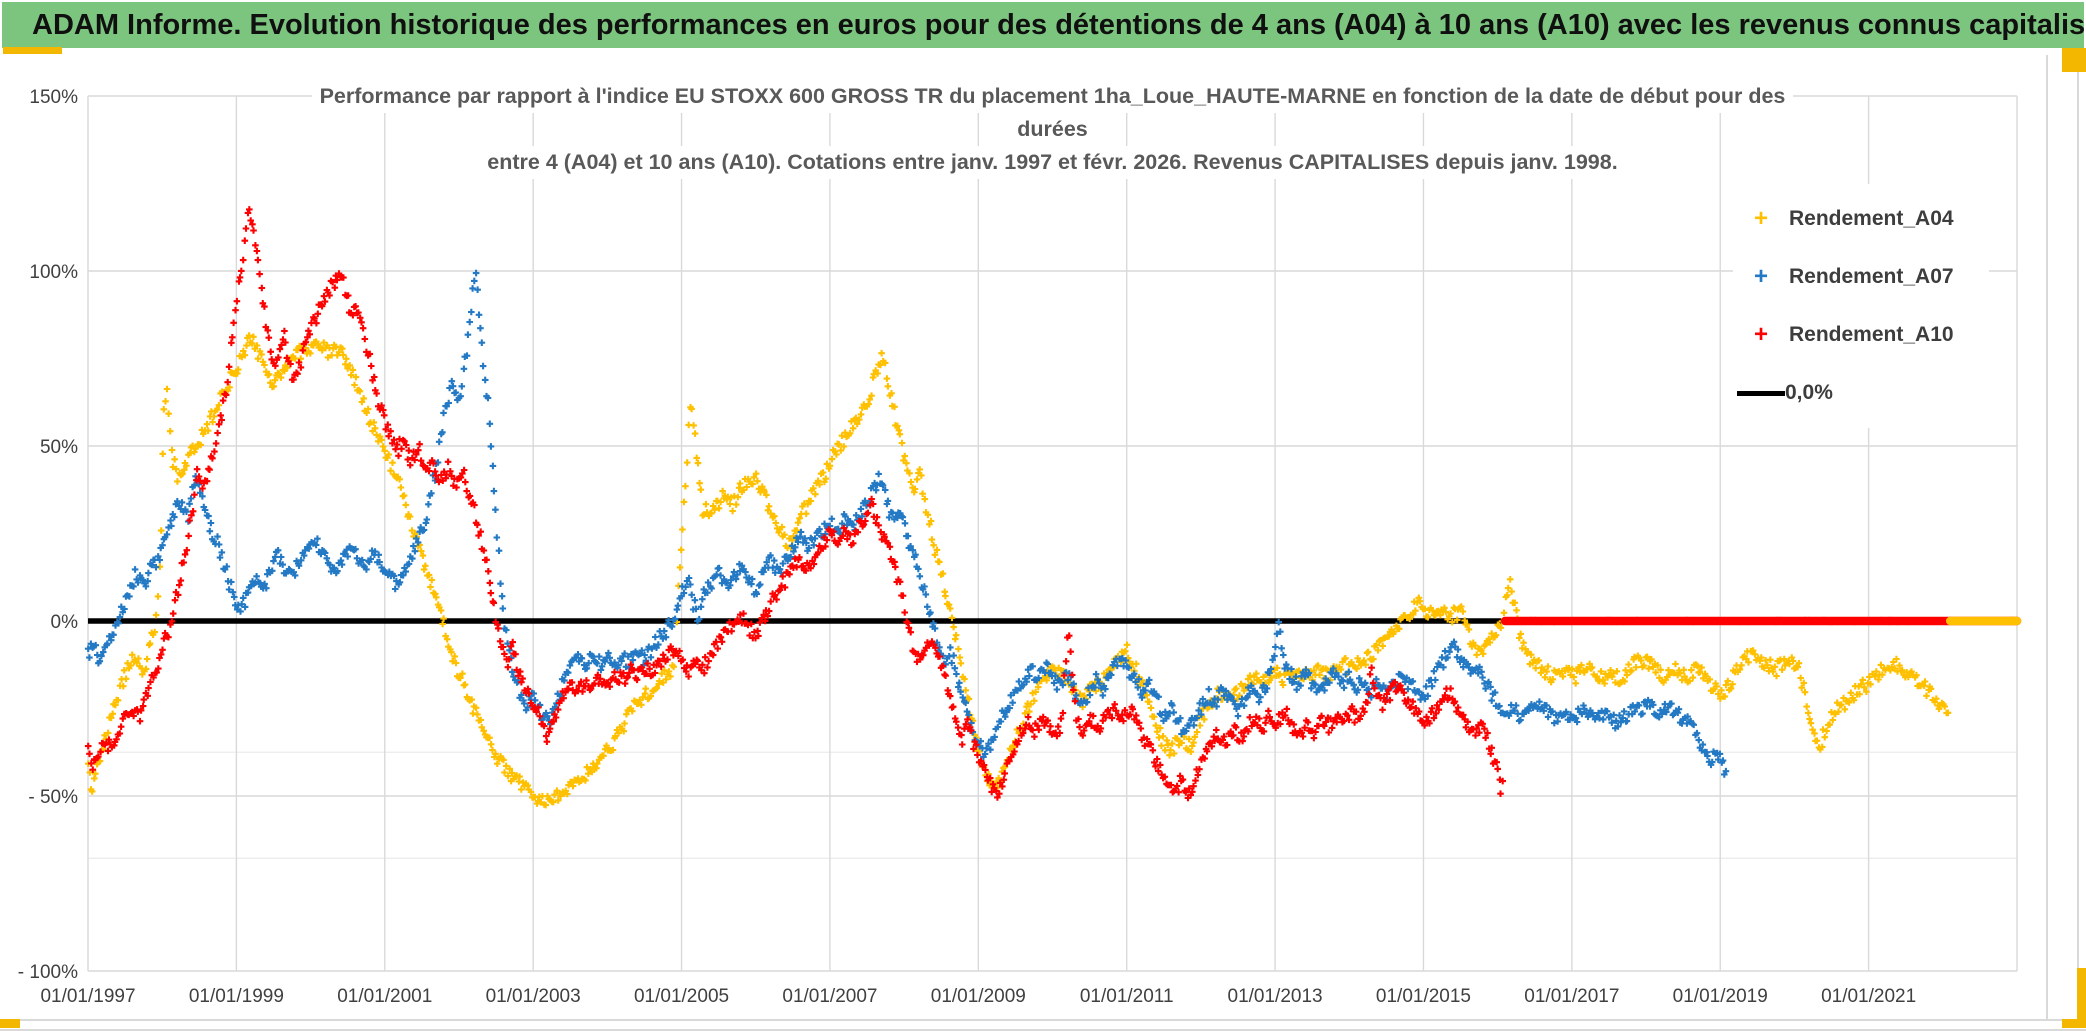 Image resolution: width=2086 pixels, height=1031 pixels. Describe the element at coordinates (32, 50) in the screenshot. I see `accent-gold-top-left` at that location.